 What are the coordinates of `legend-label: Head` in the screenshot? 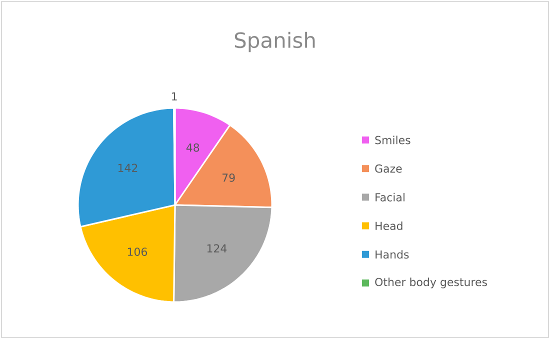 It's located at (389, 226).